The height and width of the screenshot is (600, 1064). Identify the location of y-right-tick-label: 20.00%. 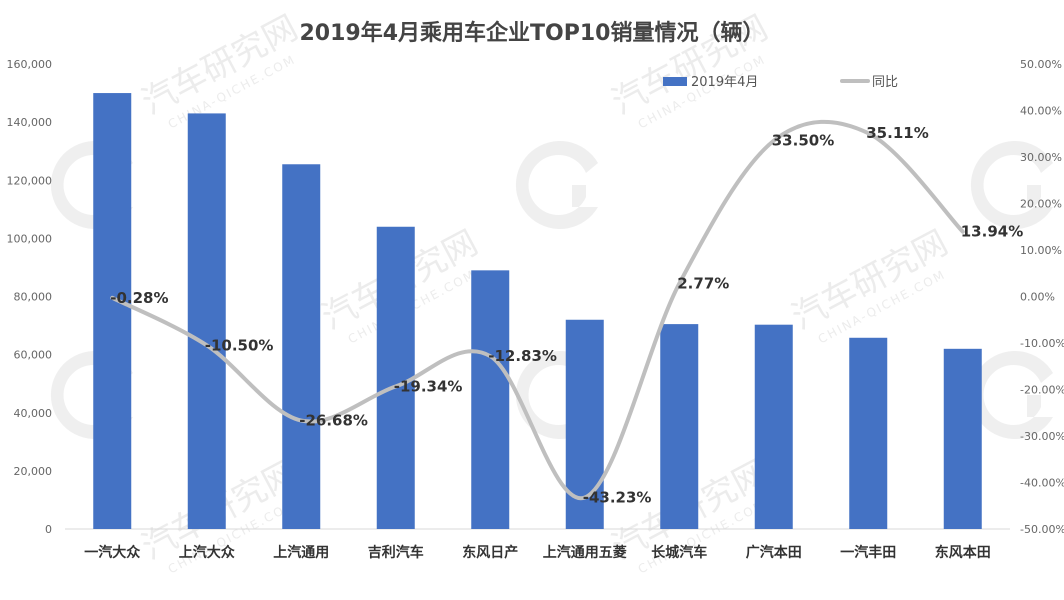
(1041, 204).